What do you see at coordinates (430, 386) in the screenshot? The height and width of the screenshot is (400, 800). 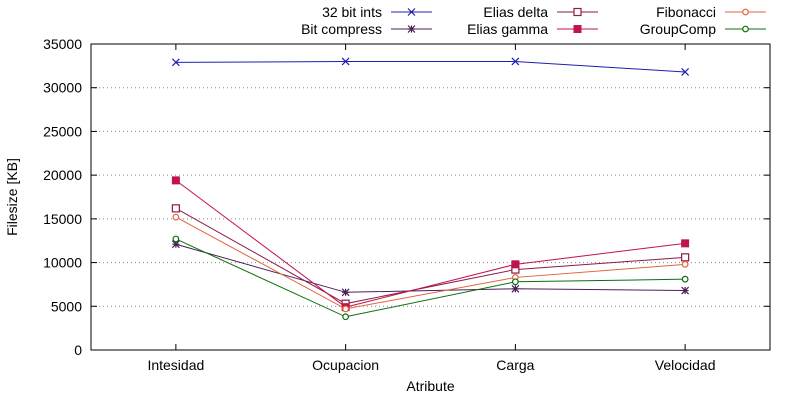 I see `x-axis-title: Atribute` at bounding box center [430, 386].